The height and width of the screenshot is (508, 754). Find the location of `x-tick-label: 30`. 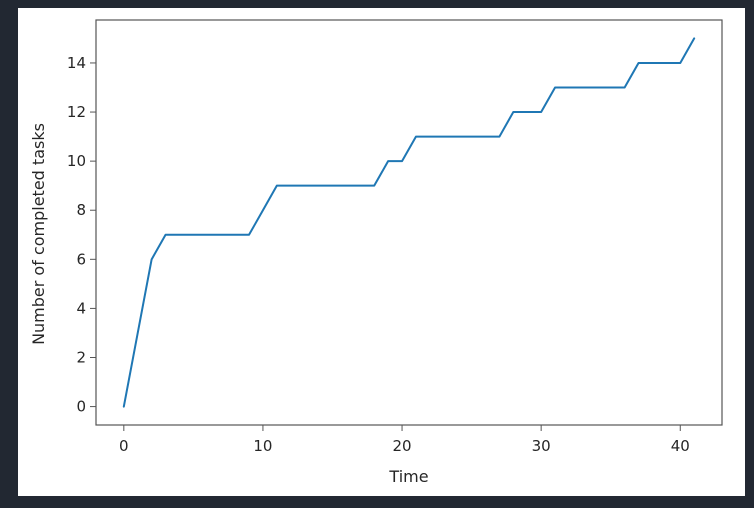

x-tick-label: 30 is located at coordinates (541, 446).